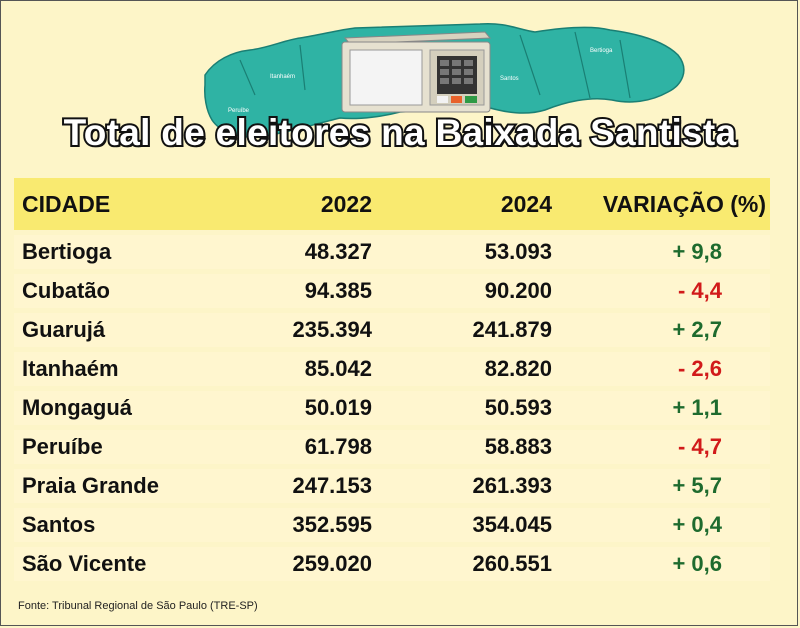 The height and width of the screenshot is (628, 800). I want to click on value-2022: 85.042, so click(338, 368).